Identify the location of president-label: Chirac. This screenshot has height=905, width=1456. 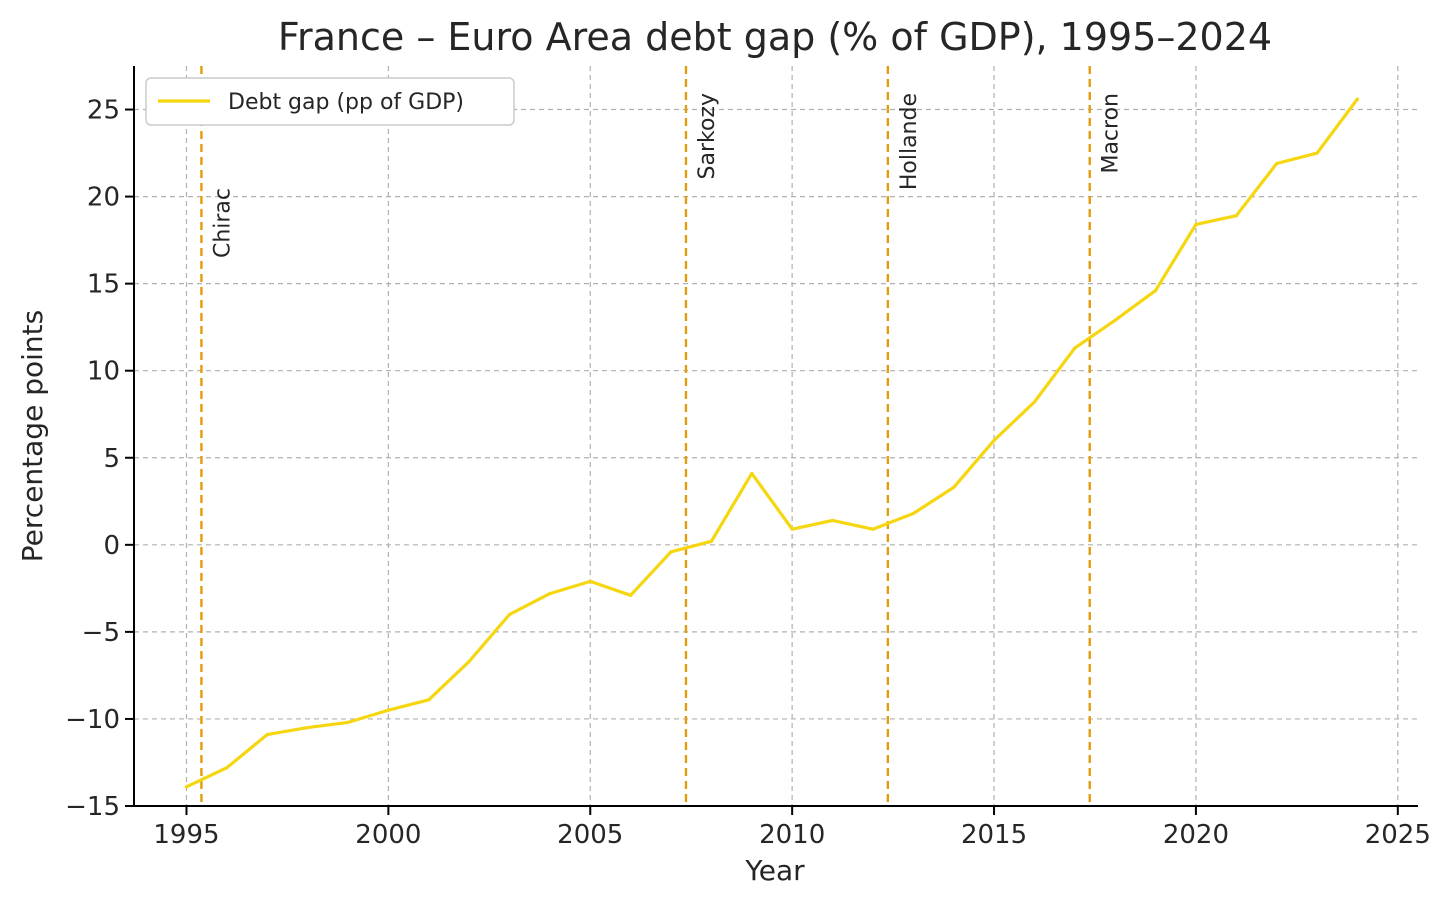
(222, 223).